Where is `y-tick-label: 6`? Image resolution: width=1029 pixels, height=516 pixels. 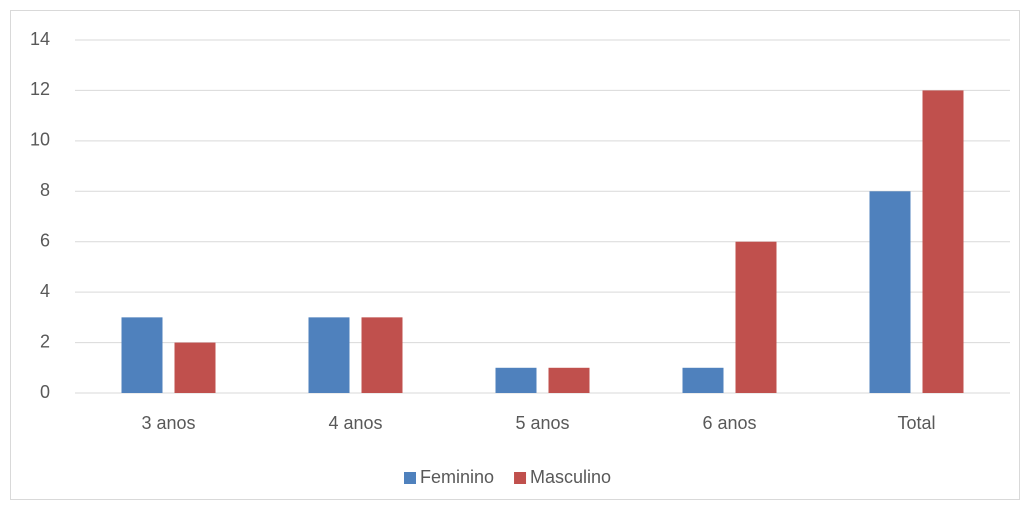 y-tick-label: 6 is located at coordinates (45, 240).